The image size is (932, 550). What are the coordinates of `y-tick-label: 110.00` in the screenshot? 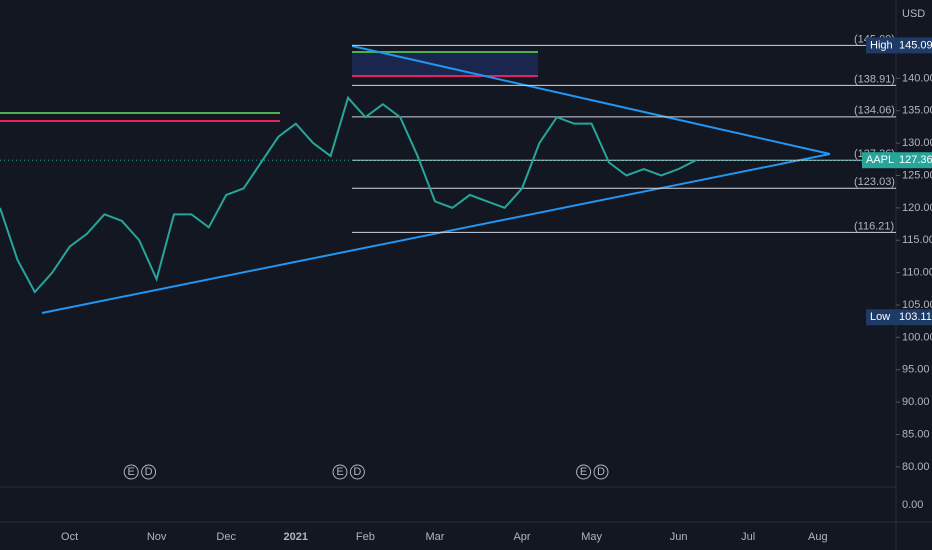 It's located at (917, 273).